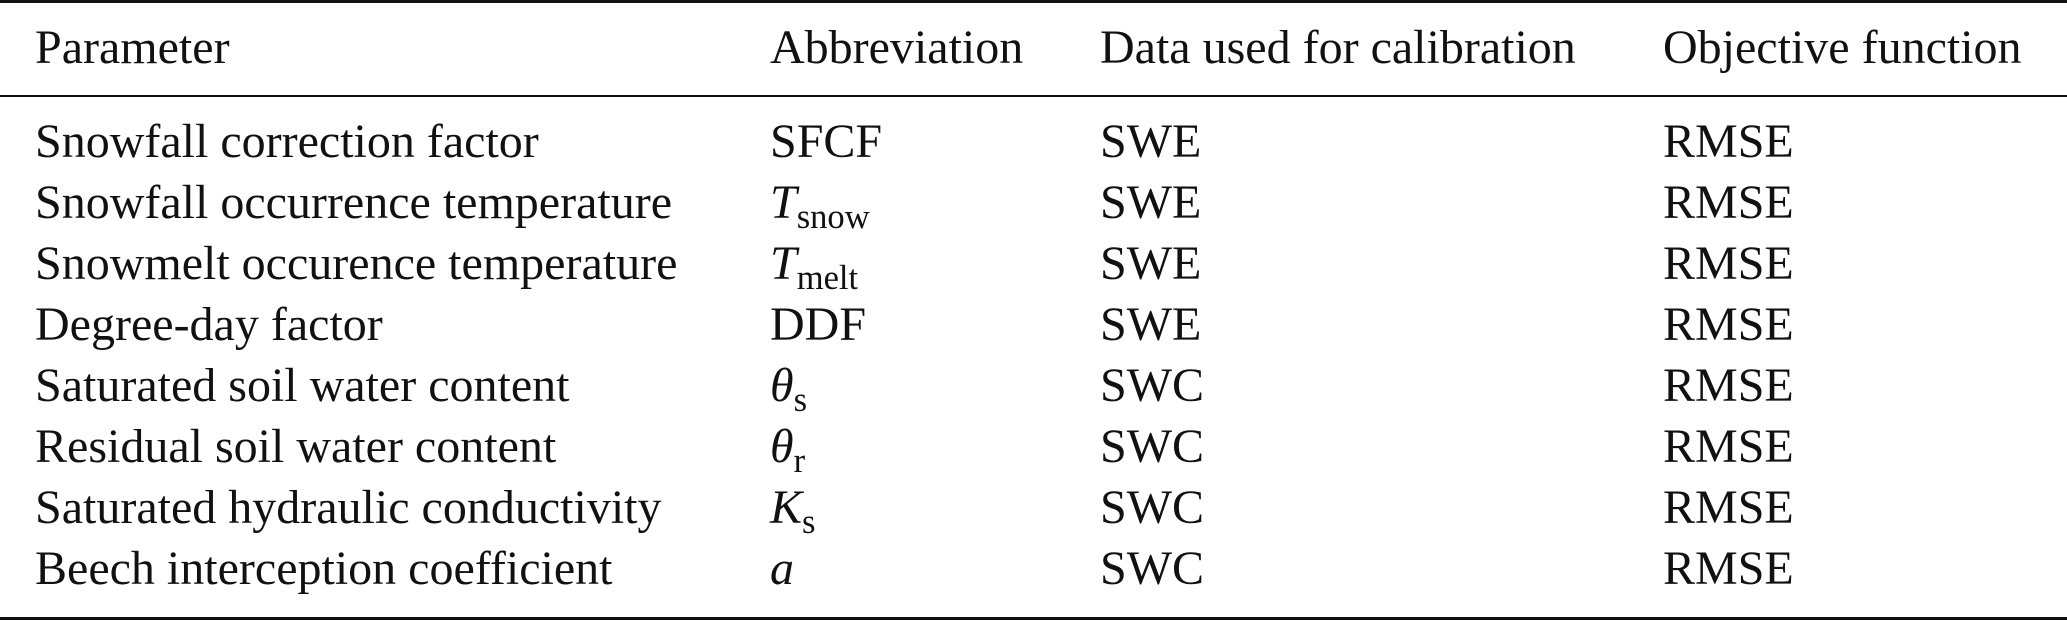 The height and width of the screenshot is (621, 2067). I want to click on header-abbreviation: Abbreviation, so click(897, 47).